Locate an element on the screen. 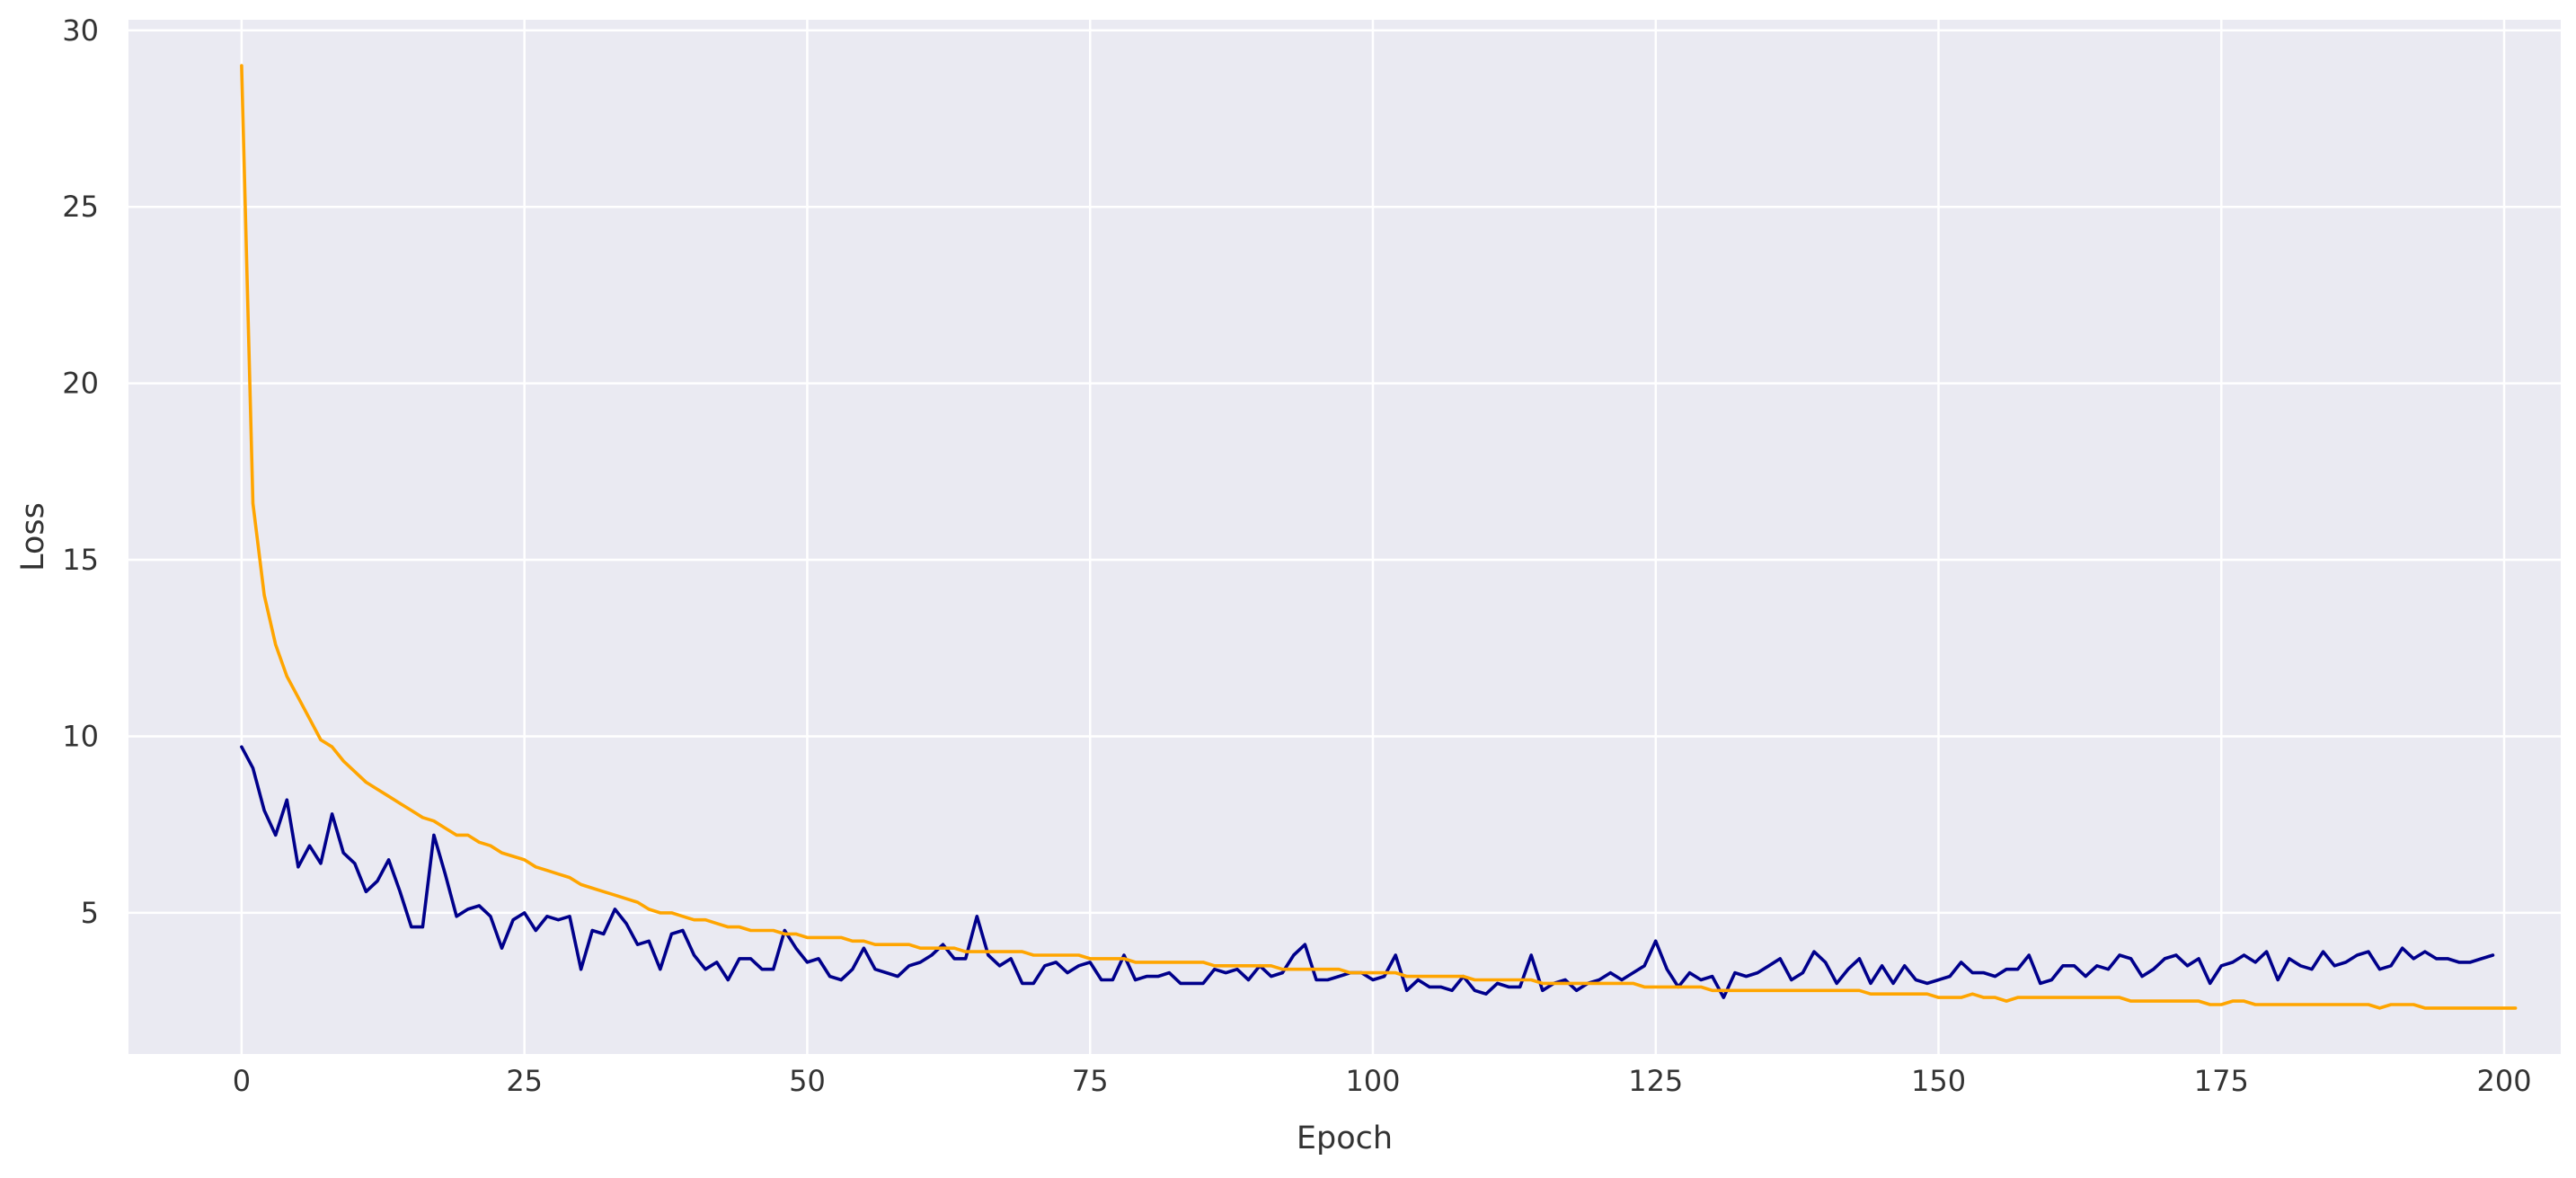 The image size is (2576, 1178). y-axis-ticks: 5 10 15 20 25 30 is located at coordinates (80, 471).